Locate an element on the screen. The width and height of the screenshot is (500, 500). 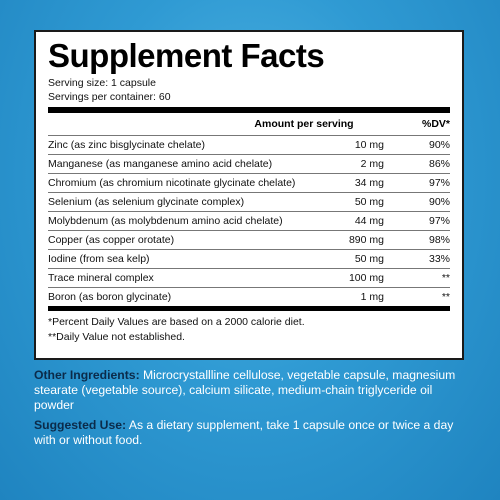
serving-size: Serving size: 1 capsule is located at coordinates (102, 83).